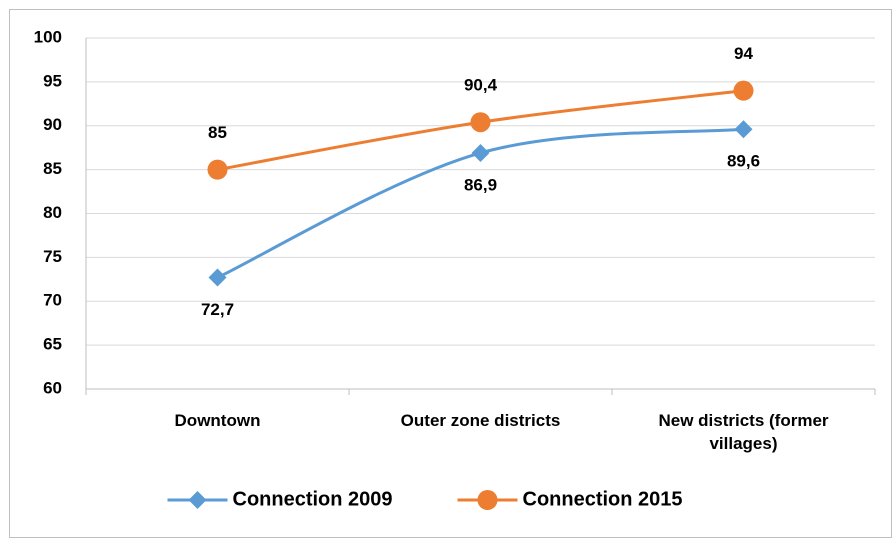 Image resolution: width=895 pixels, height=541 pixels. I want to click on y-tick-label: 90, so click(52, 124).